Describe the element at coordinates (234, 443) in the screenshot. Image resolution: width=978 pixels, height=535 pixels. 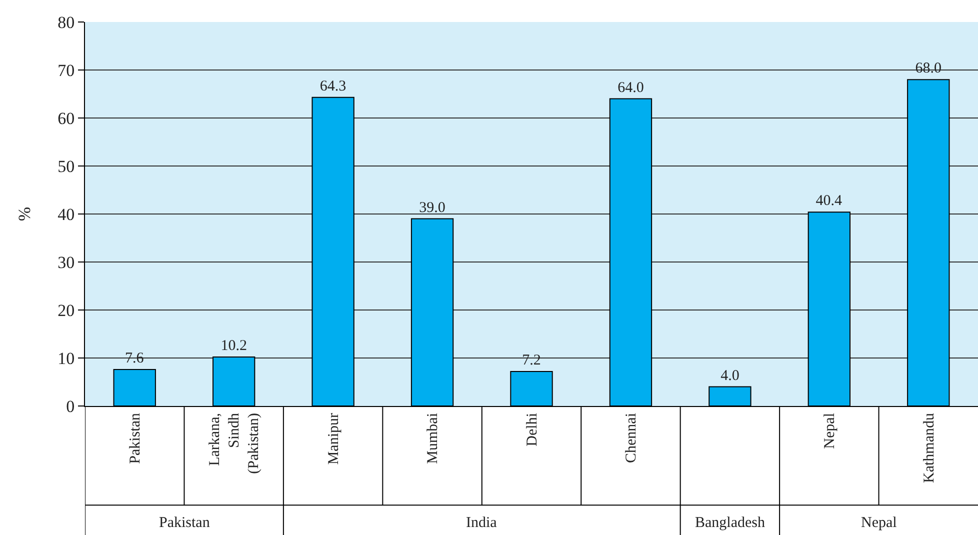
I see `x-tick-label: Larkana, Sindh (Pakistan)` at that location.